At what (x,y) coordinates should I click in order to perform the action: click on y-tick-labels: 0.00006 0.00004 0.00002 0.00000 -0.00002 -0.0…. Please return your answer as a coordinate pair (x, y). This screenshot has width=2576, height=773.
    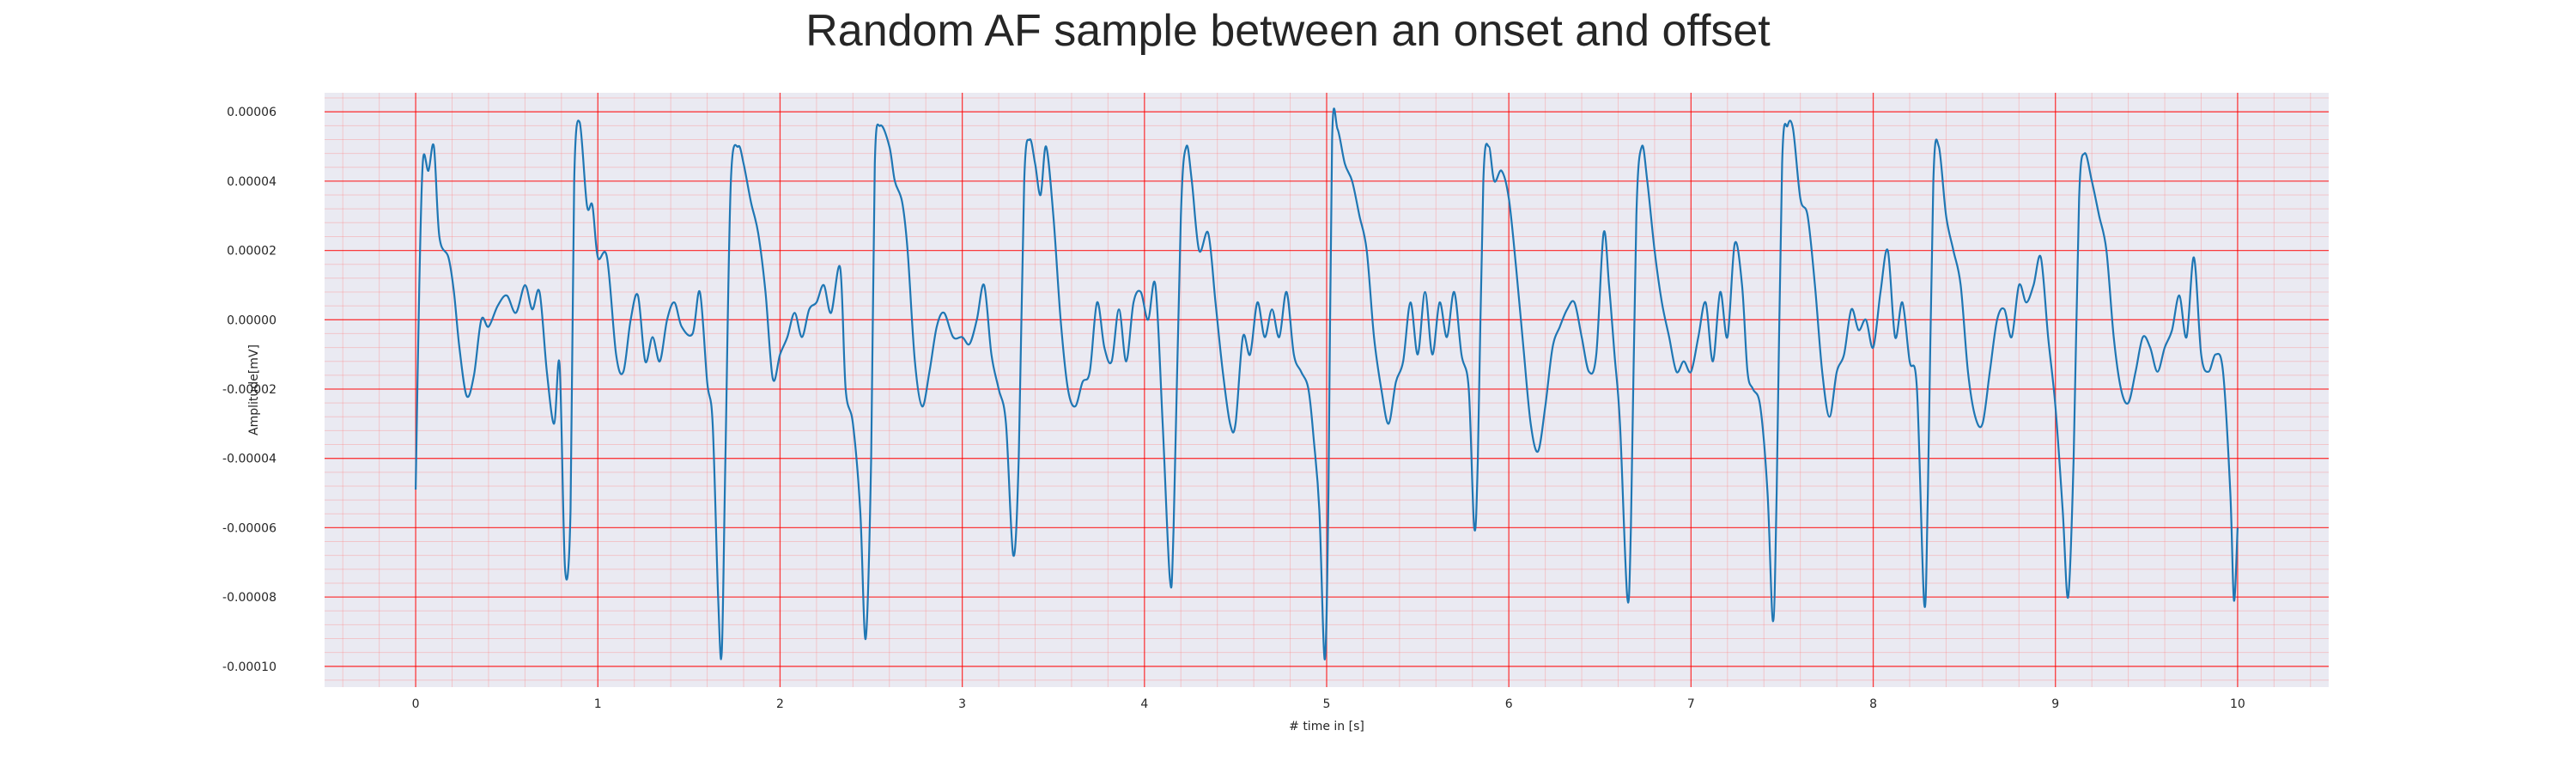
    Looking at the image, I should click on (249, 390).